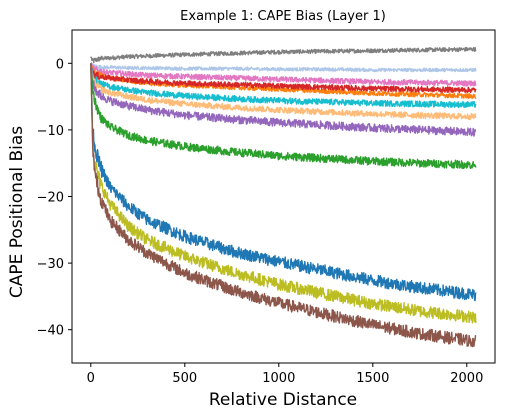  I want to click on x-tick-label: 0, so click(91, 378).